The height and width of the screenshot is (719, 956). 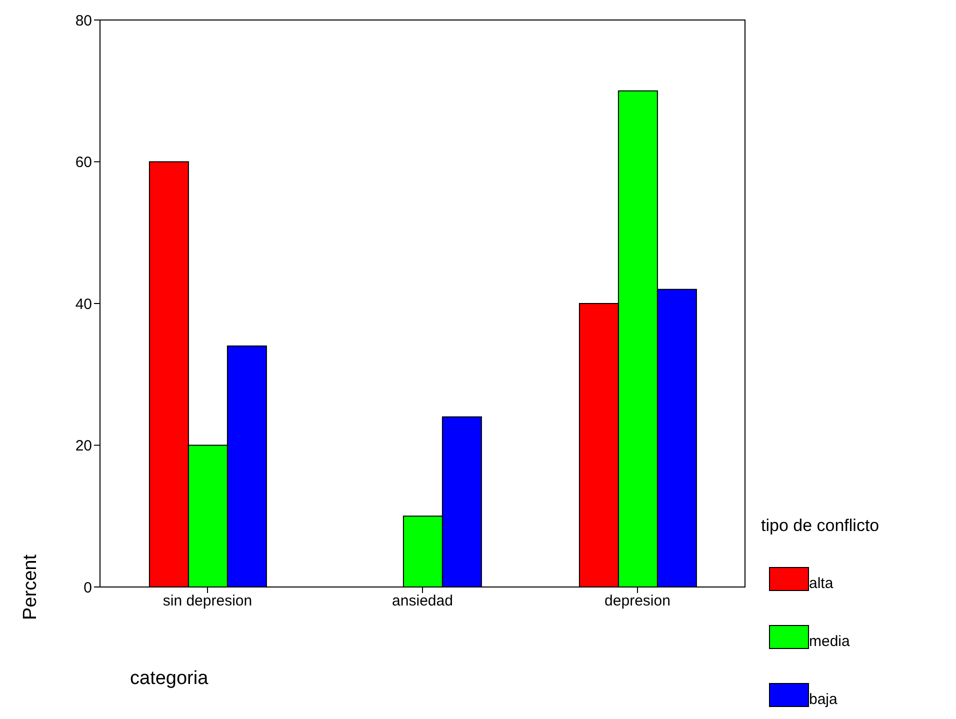 What do you see at coordinates (31, 587) in the screenshot?
I see `y-axis-title: Percent` at bounding box center [31, 587].